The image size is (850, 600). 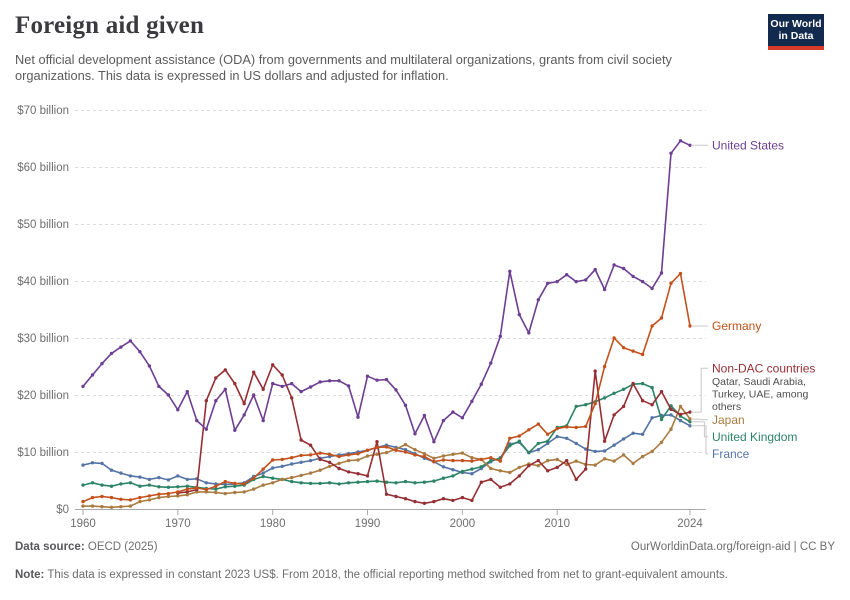 I want to click on series-label-germany: Germany, so click(x=736, y=326).